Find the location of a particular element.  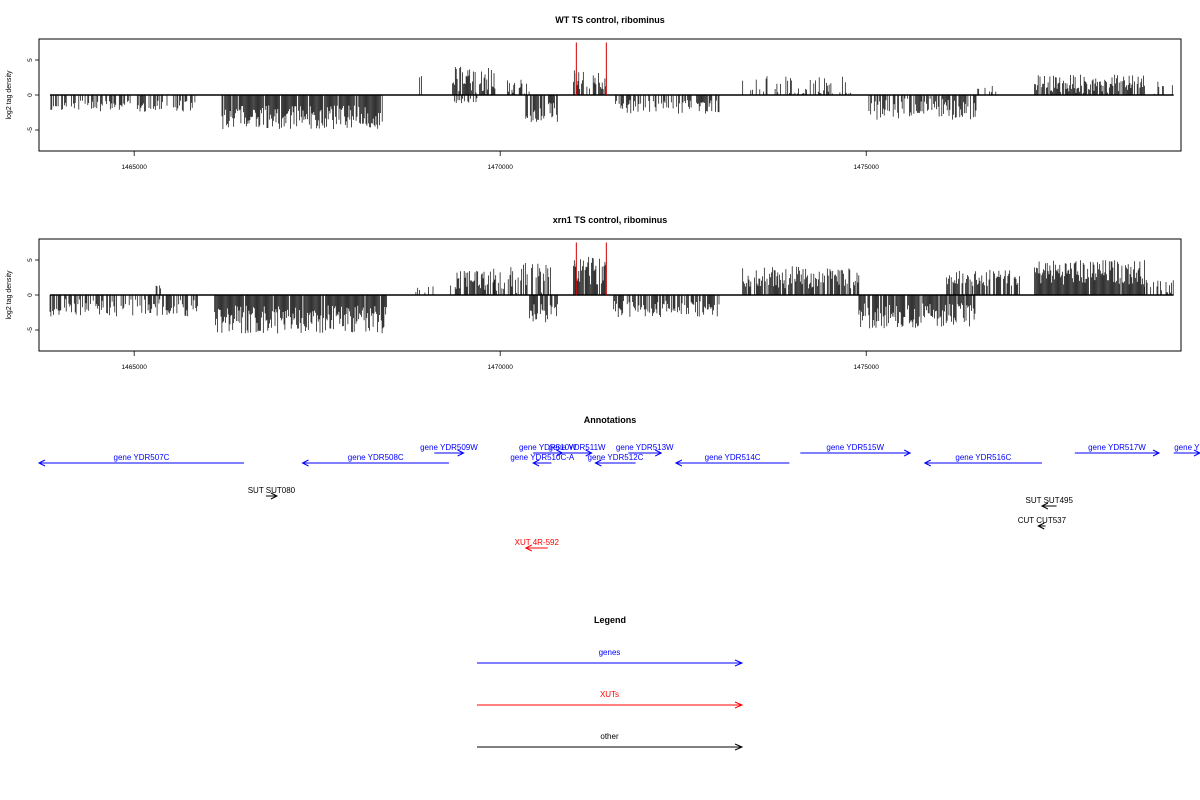

feature-label: gene YDR516C is located at coordinates (983, 457).